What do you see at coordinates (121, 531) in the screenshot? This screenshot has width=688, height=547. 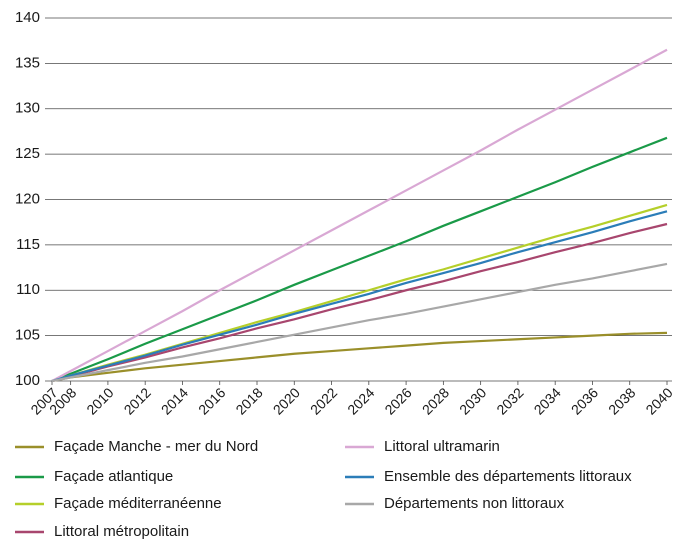 I see `legend-label: Littoral métropolitain` at bounding box center [121, 531].